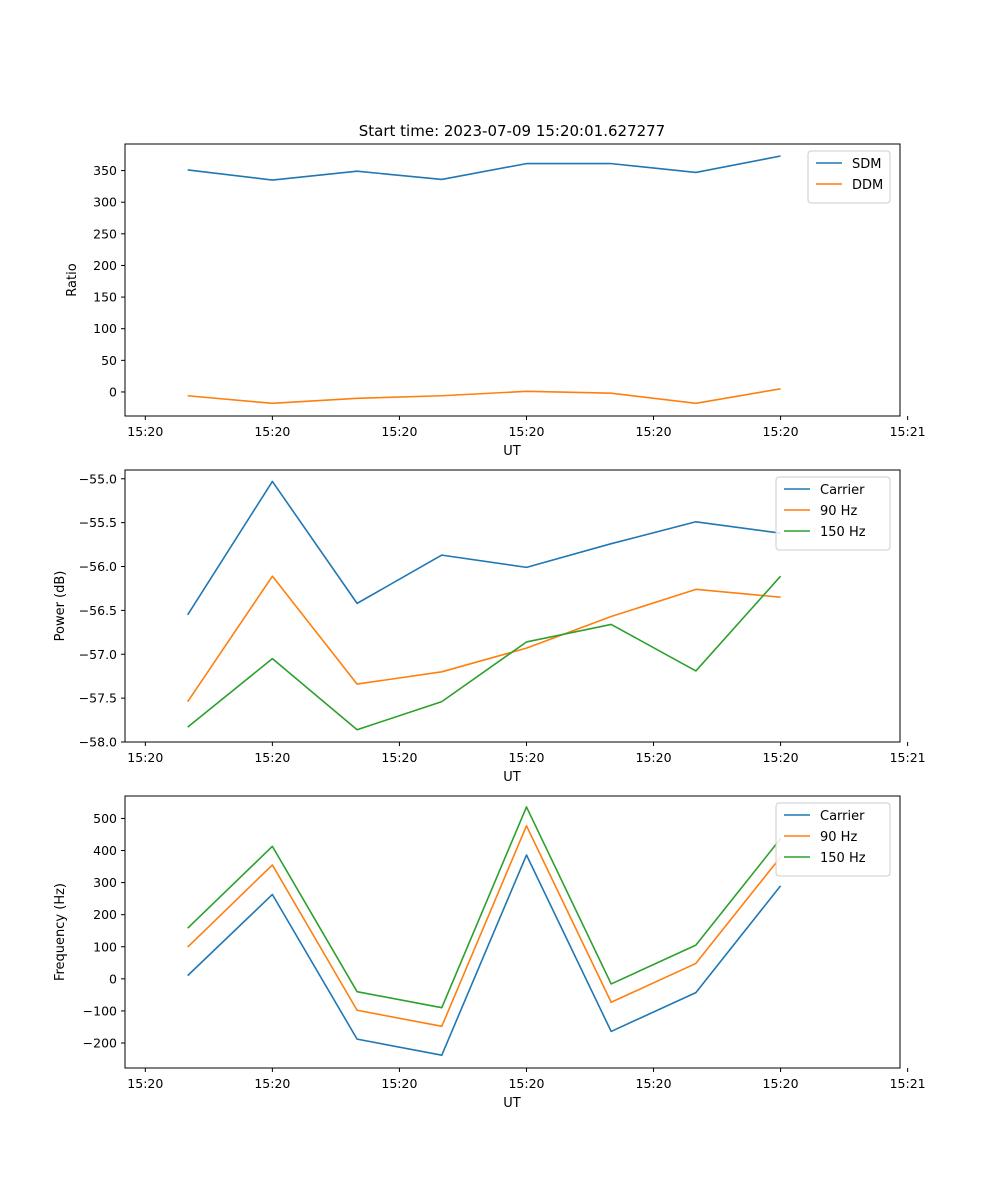  Describe the element at coordinates (105, 170) in the screenshot. I see `ratio-ytick-label: 350` at that location.